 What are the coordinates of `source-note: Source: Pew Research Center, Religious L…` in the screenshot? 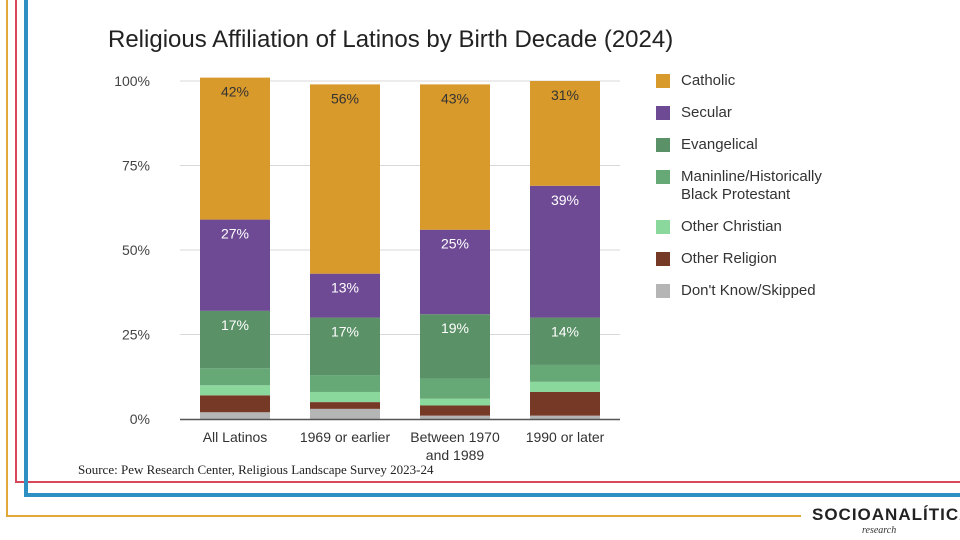 It's located at (256, 469).